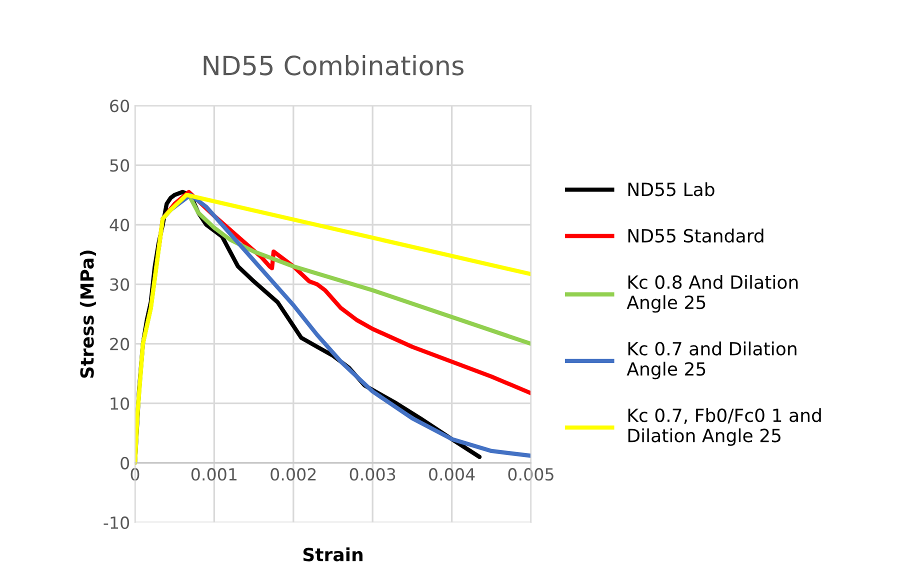 Image resolution: width=900 pixels, height=587 pixels. Describe the element at coordinates (120, 284) in the screenshot. I see `y-tick-label: 30` at that location.